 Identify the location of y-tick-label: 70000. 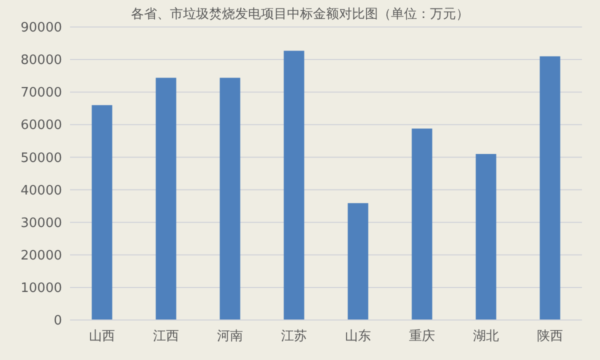
(41, 93).